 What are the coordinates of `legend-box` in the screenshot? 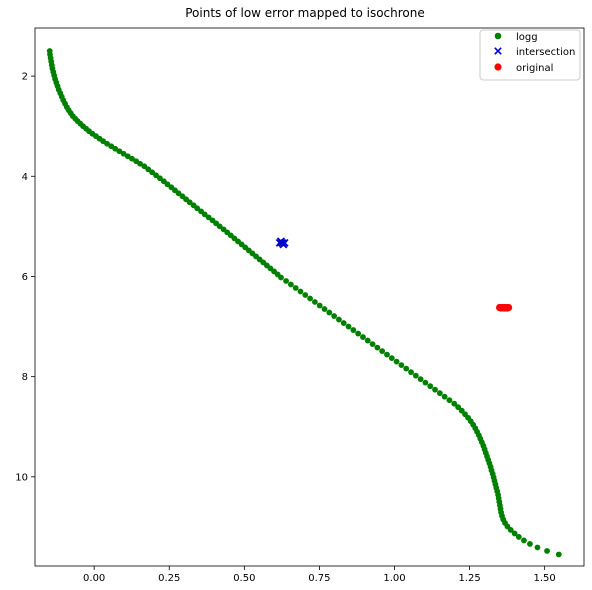 It's located at (530, 55).